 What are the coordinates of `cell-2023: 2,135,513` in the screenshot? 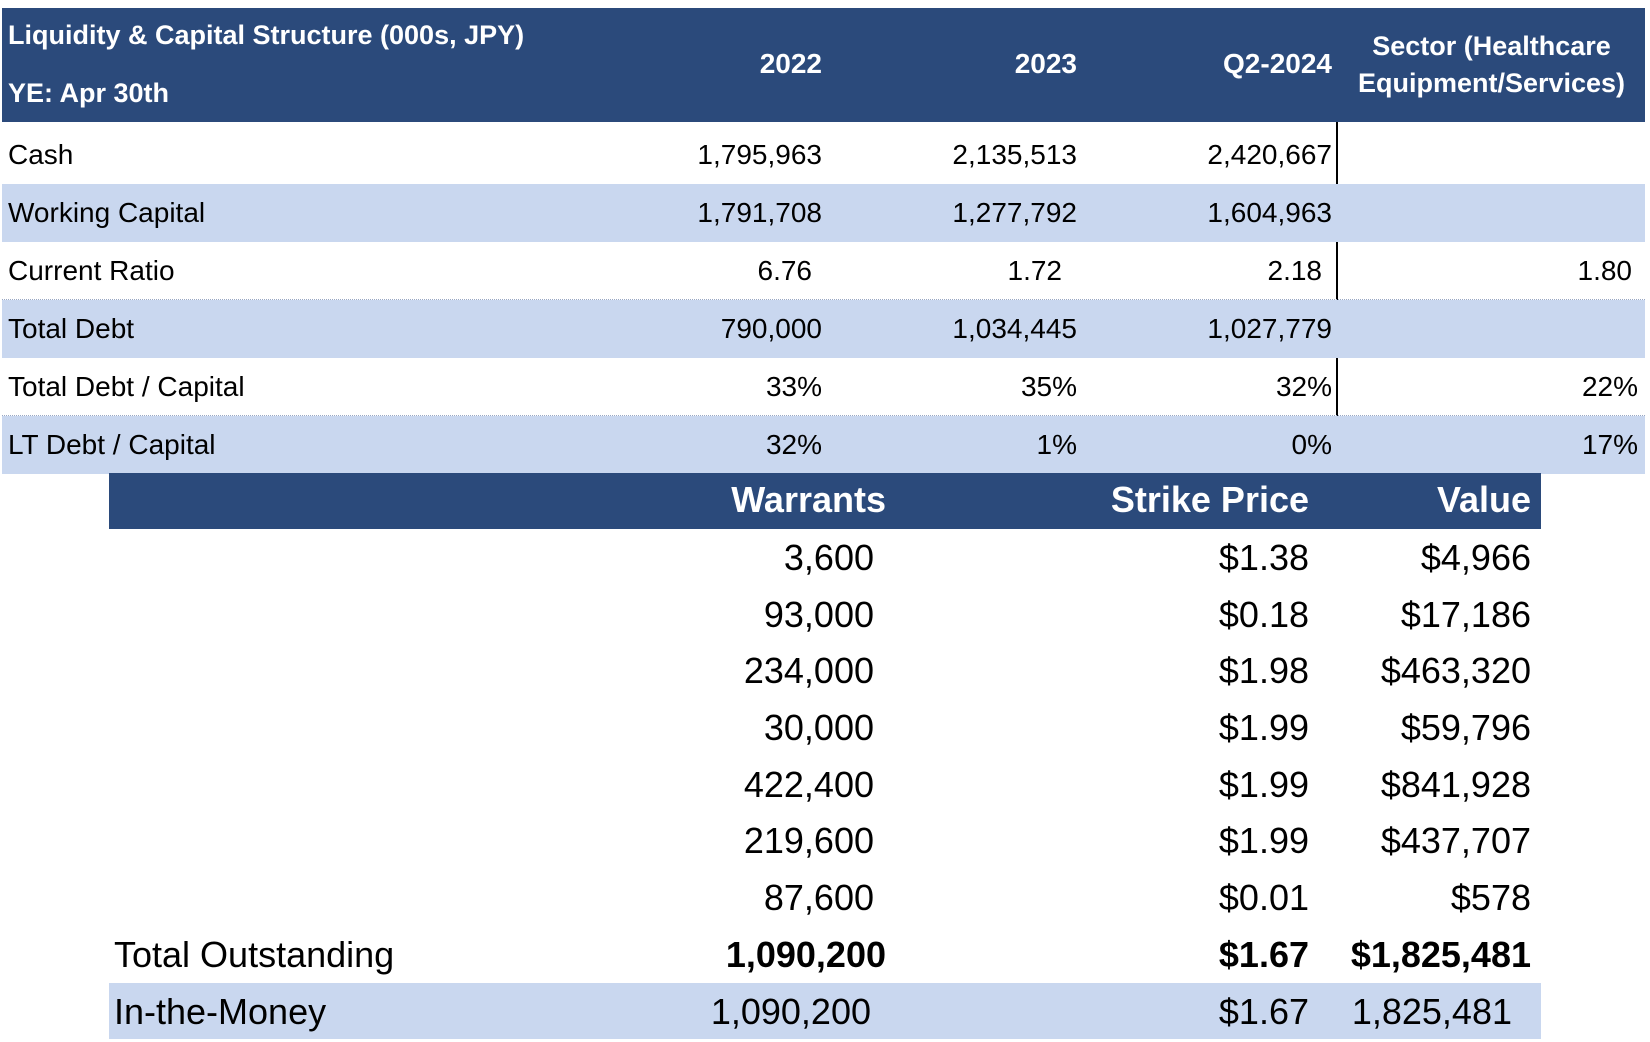 It's located at (1014, 154).